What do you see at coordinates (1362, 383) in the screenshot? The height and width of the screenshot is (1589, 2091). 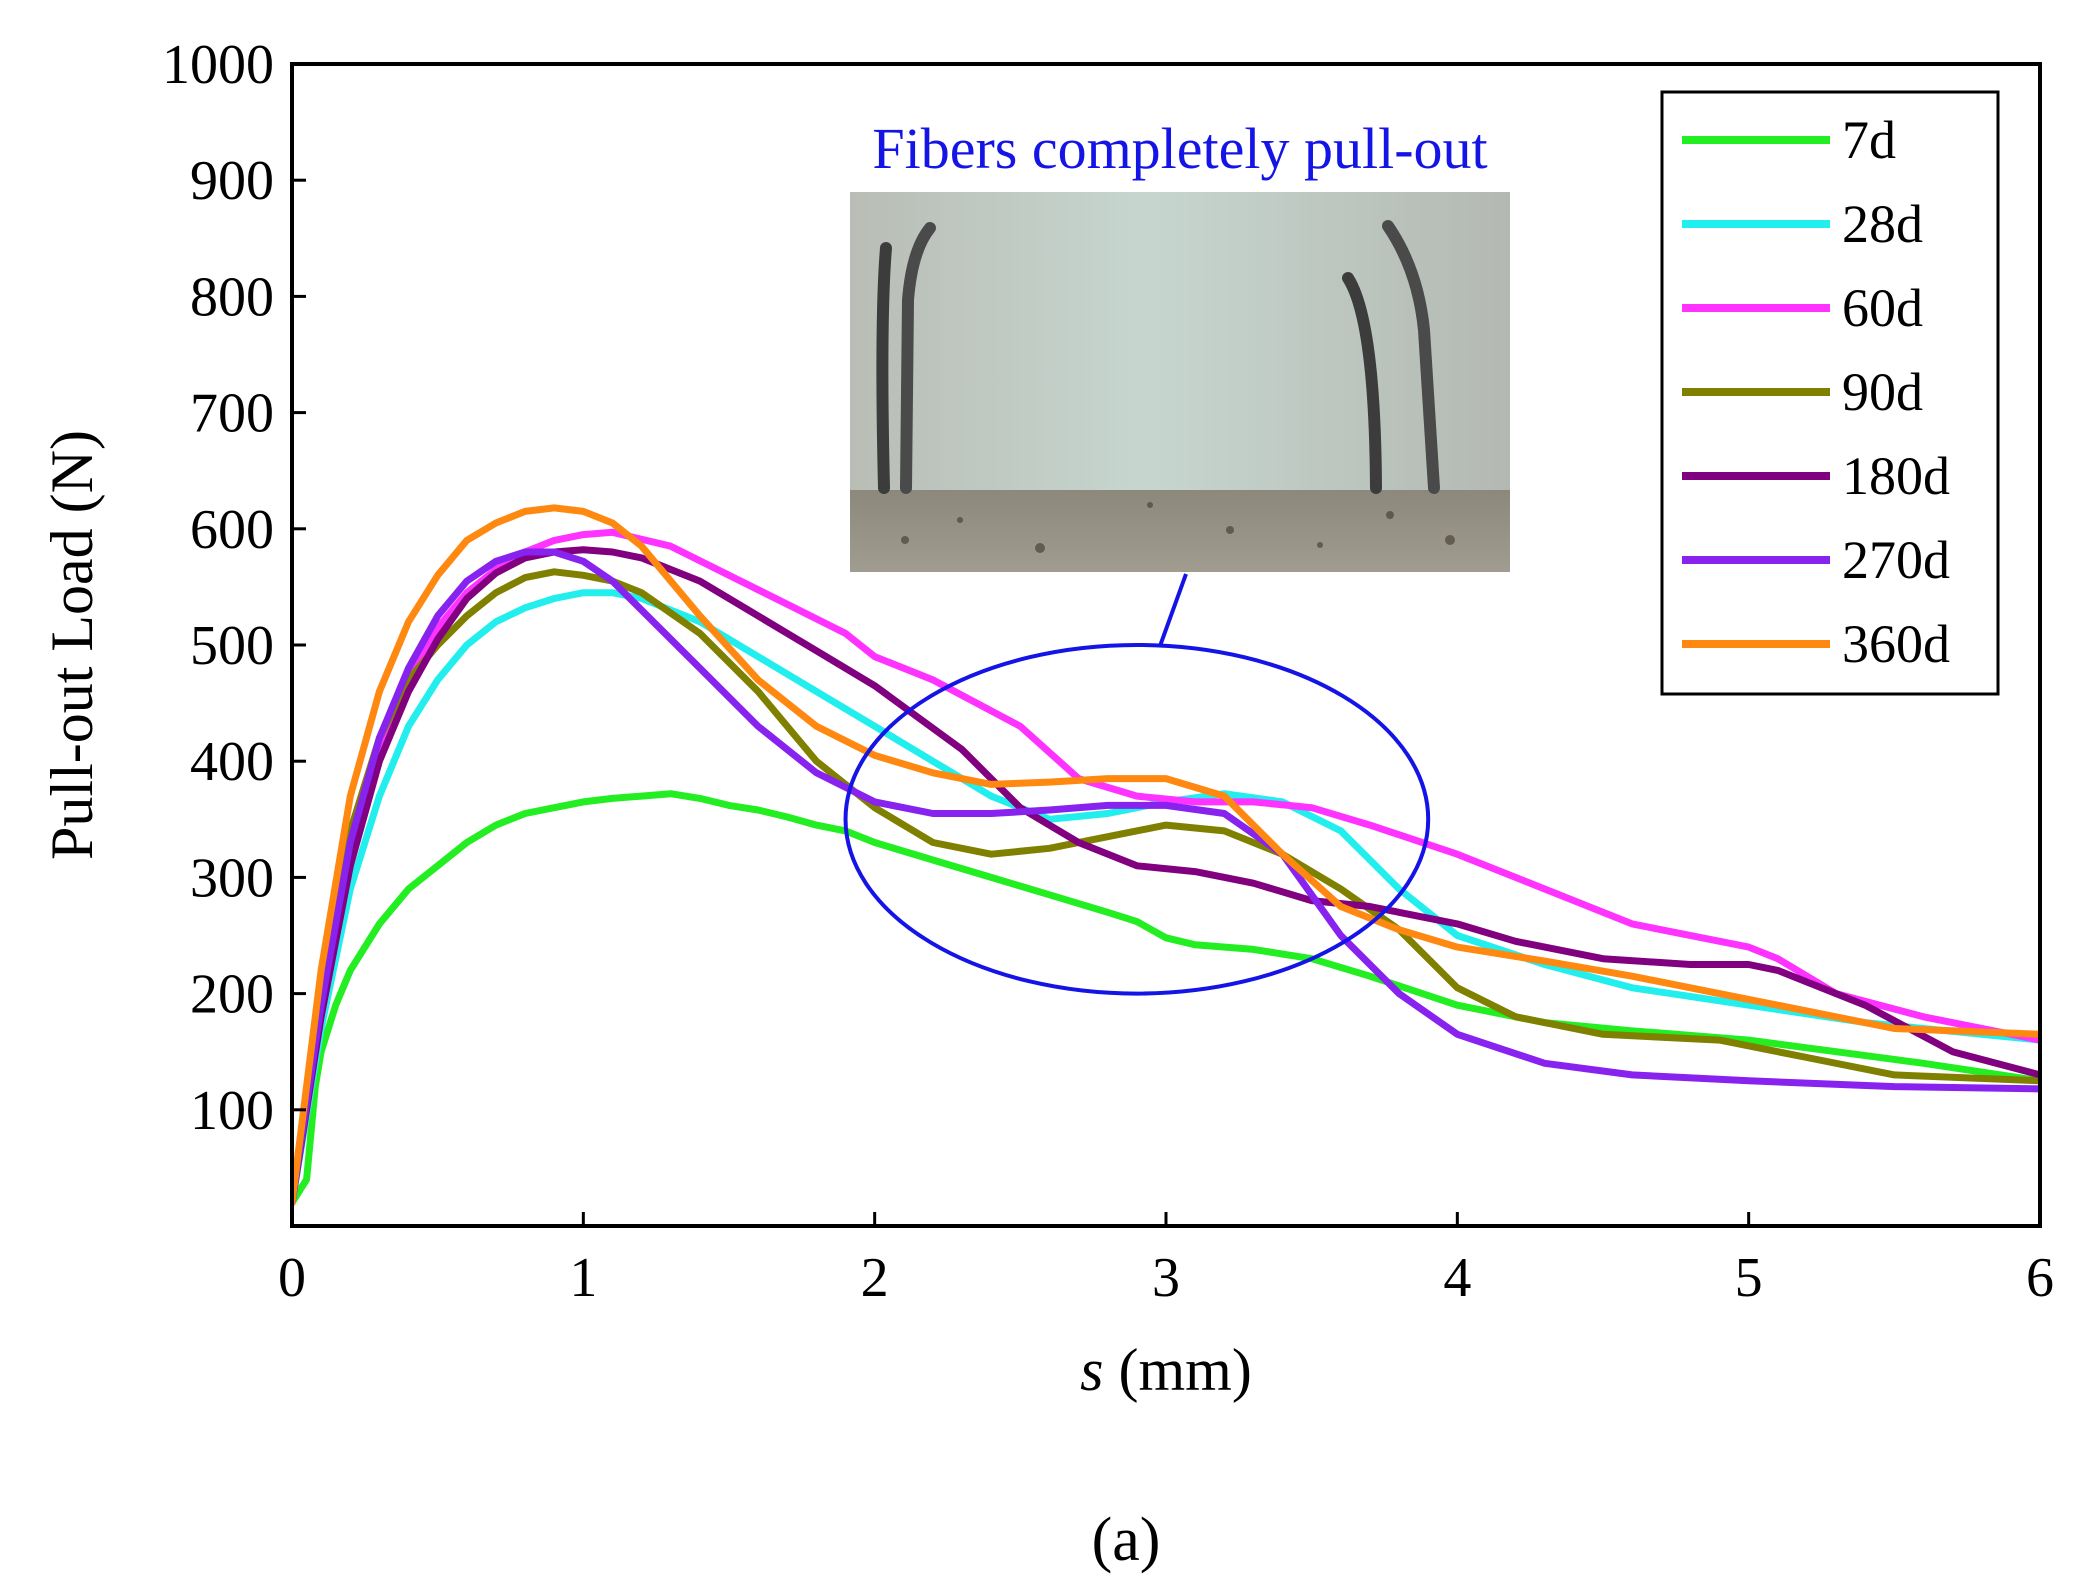 I see `fiber-right-short` at bounding box center [1362, 383].